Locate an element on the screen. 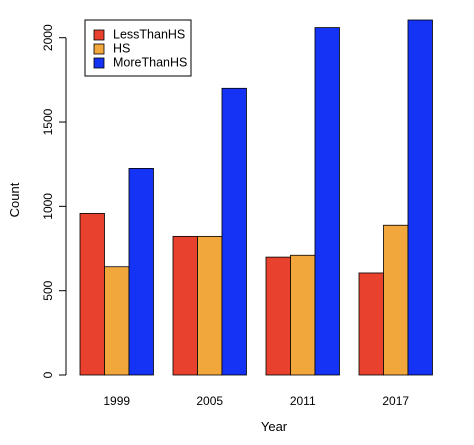 The image size is (474, 445). x-tick-label: 1999 is located at coordinates (116, 401).